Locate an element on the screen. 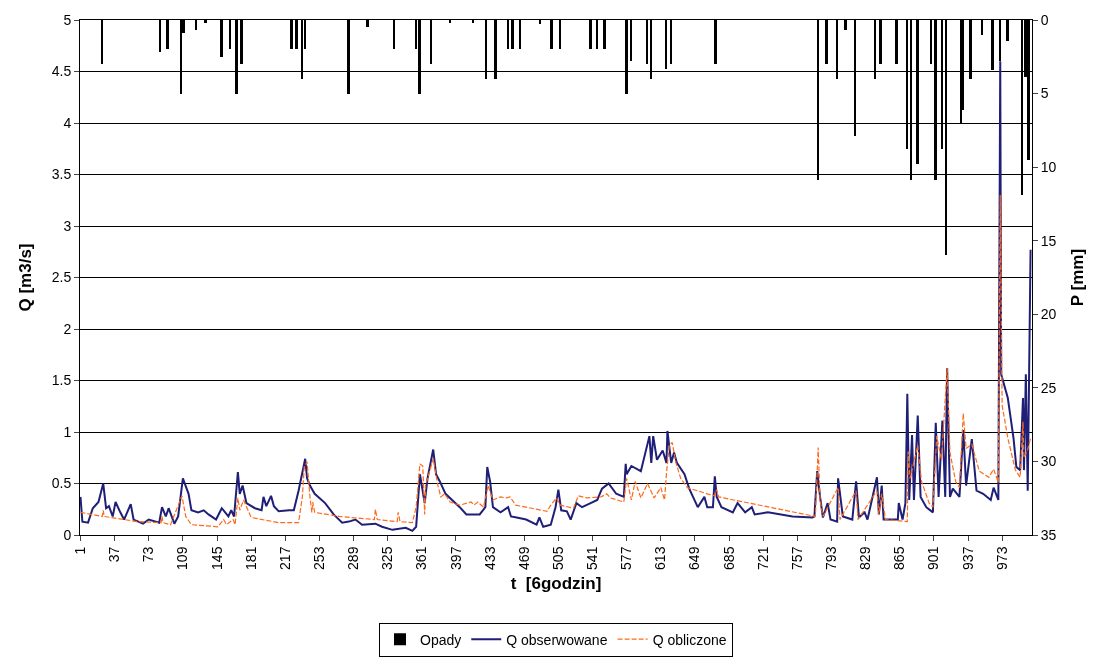  x-axis-title: t [6godzin] is located at coordinates (556, 584).